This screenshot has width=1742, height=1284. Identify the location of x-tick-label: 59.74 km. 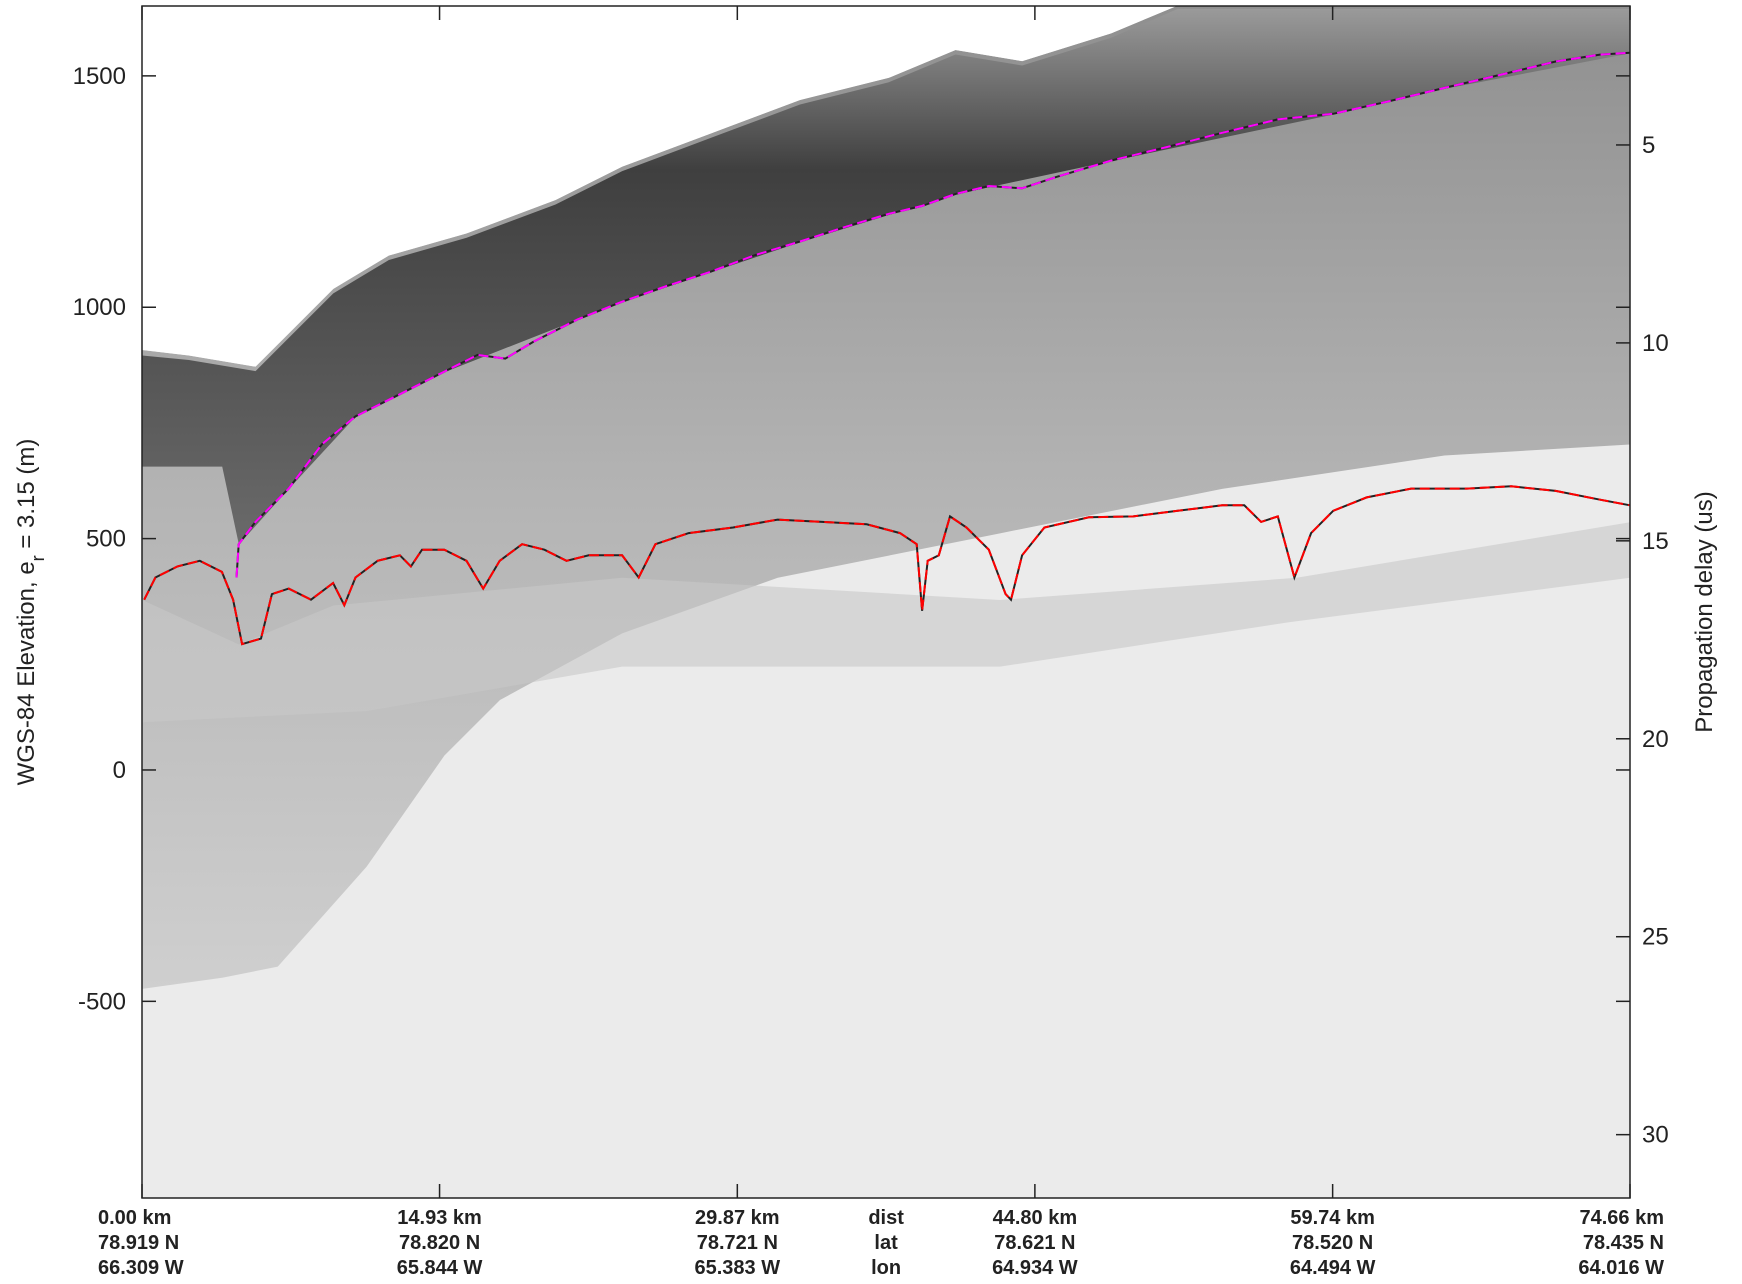
(1332, 1218).